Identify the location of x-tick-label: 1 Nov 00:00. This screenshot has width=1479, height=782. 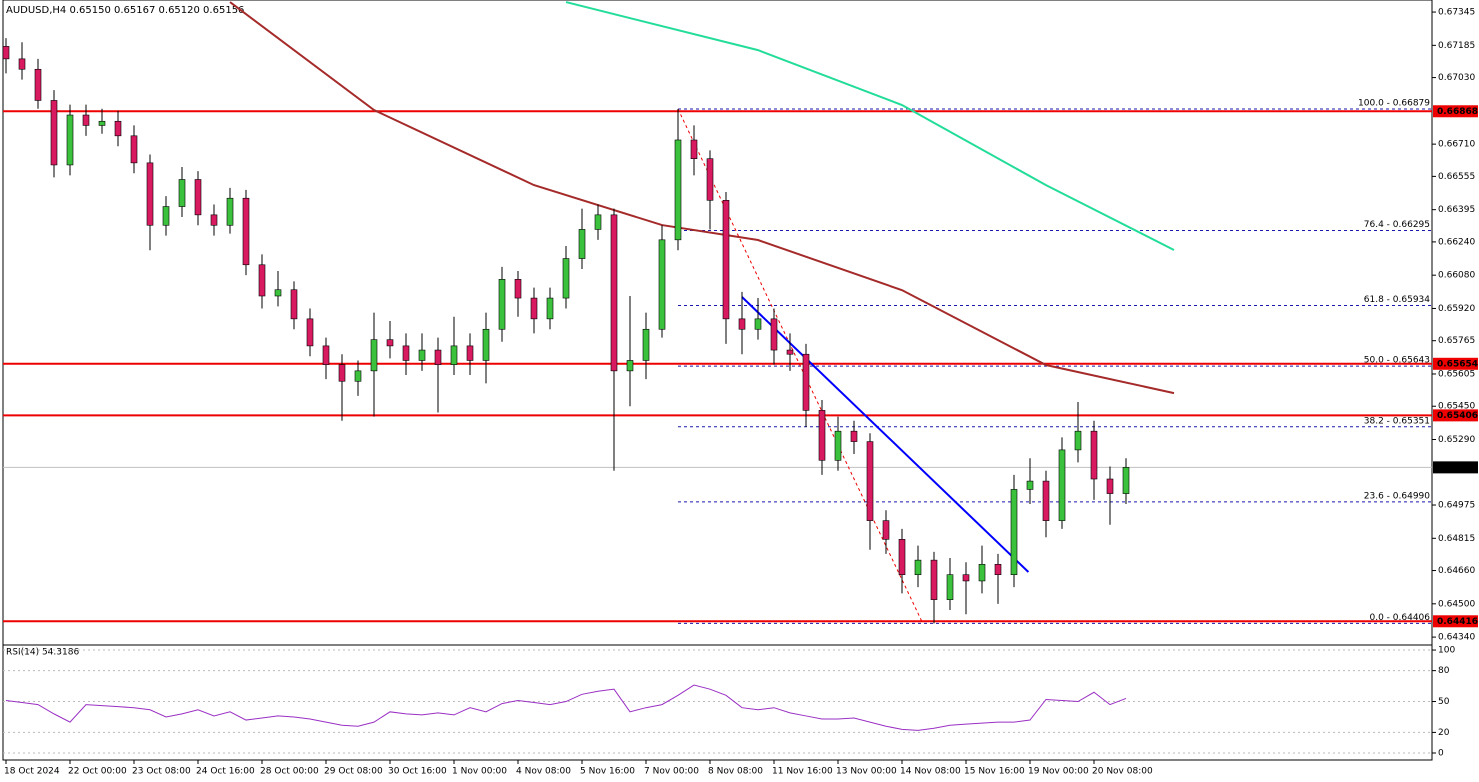
(479, 772).